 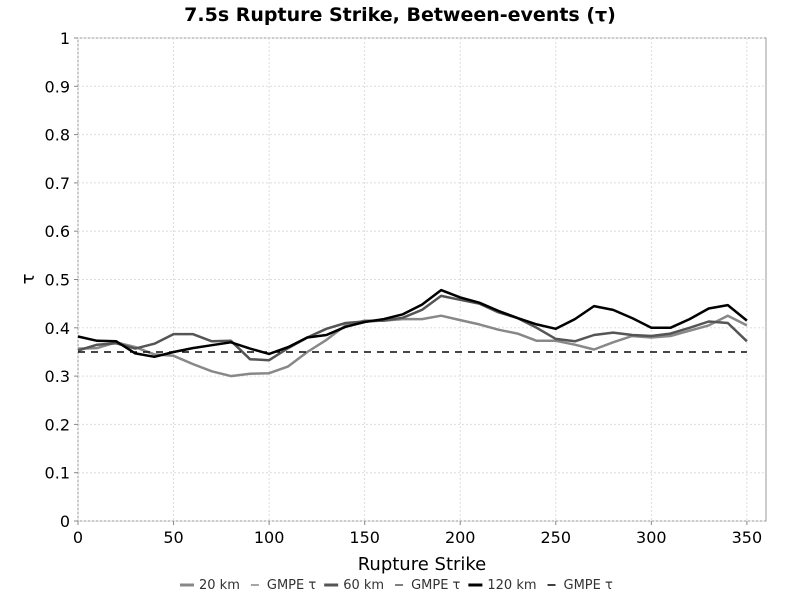 I want to click on series-layer, so click(x=412, y=333).